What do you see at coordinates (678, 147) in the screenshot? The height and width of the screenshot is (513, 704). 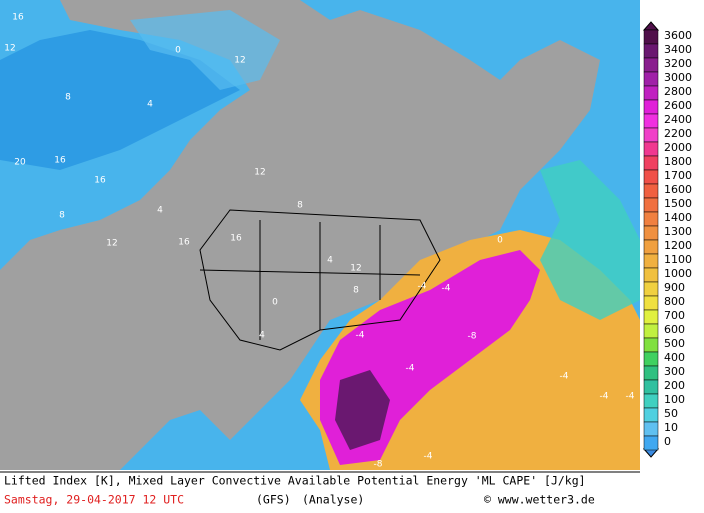 I see `colorbar-label: 2000` at bounding box center [678, 147].